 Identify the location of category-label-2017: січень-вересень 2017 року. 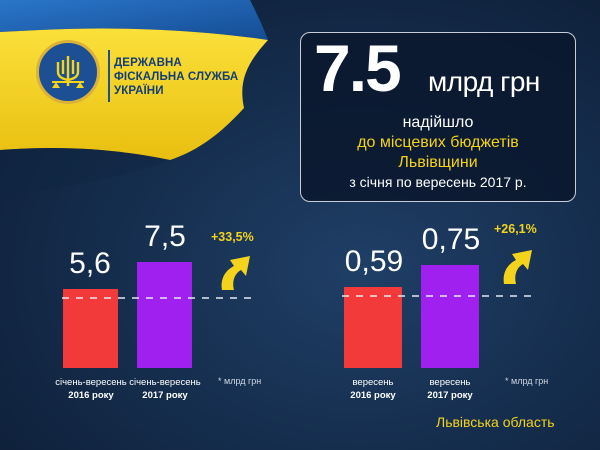
(165, 389).